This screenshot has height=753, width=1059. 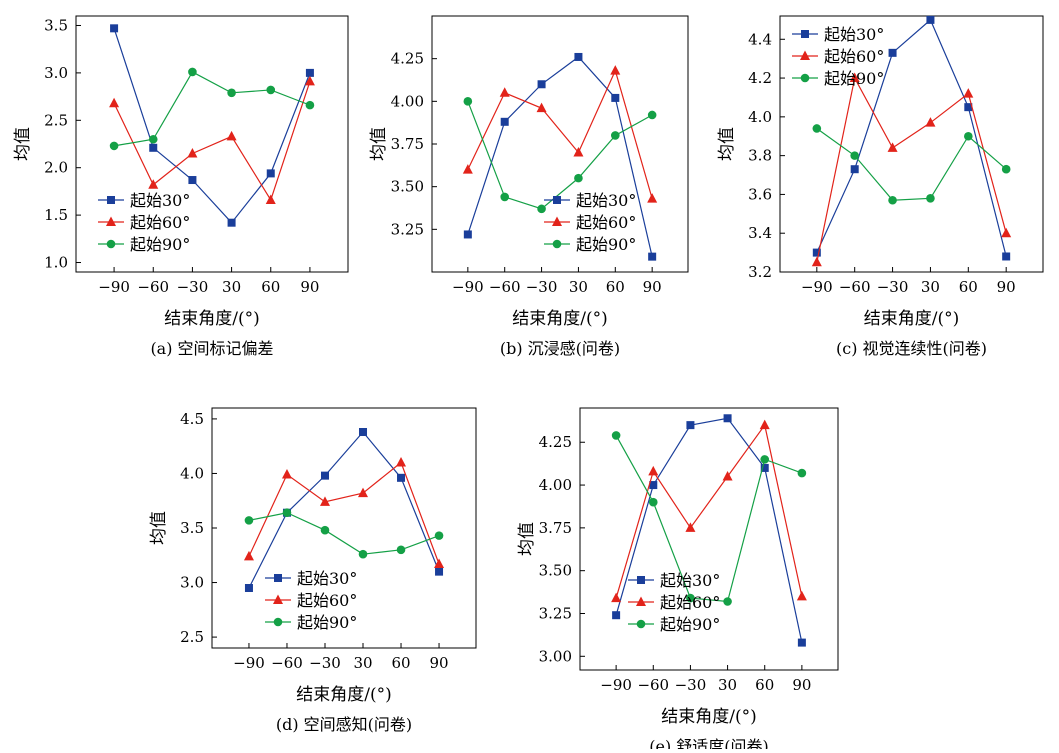 What do you see at coordinates (555, 613) in the screenshot?
I see `y-tick-label: 3.25` at bounding box center [555, 613].